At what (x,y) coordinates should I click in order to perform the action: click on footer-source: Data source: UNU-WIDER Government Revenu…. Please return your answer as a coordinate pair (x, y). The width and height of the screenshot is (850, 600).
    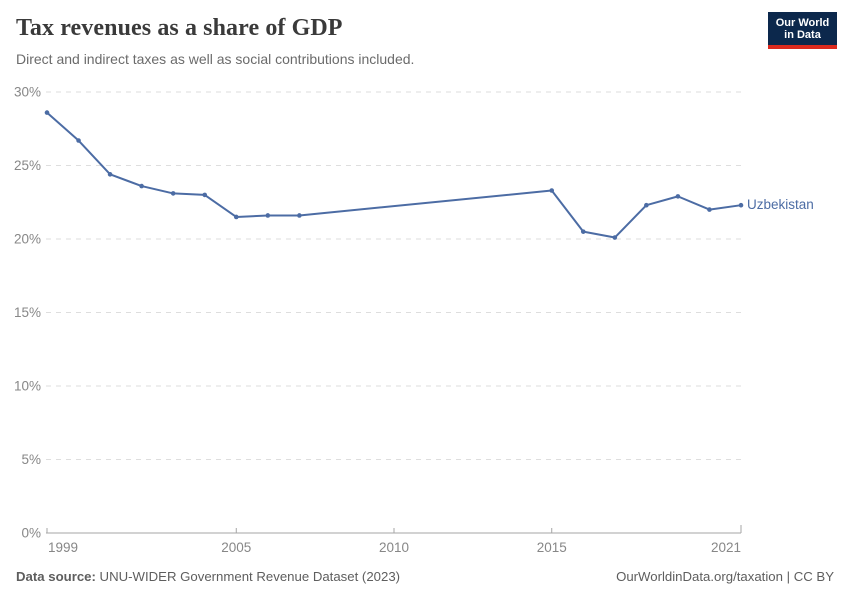
    Looking at the image, I should click on (208, 576).